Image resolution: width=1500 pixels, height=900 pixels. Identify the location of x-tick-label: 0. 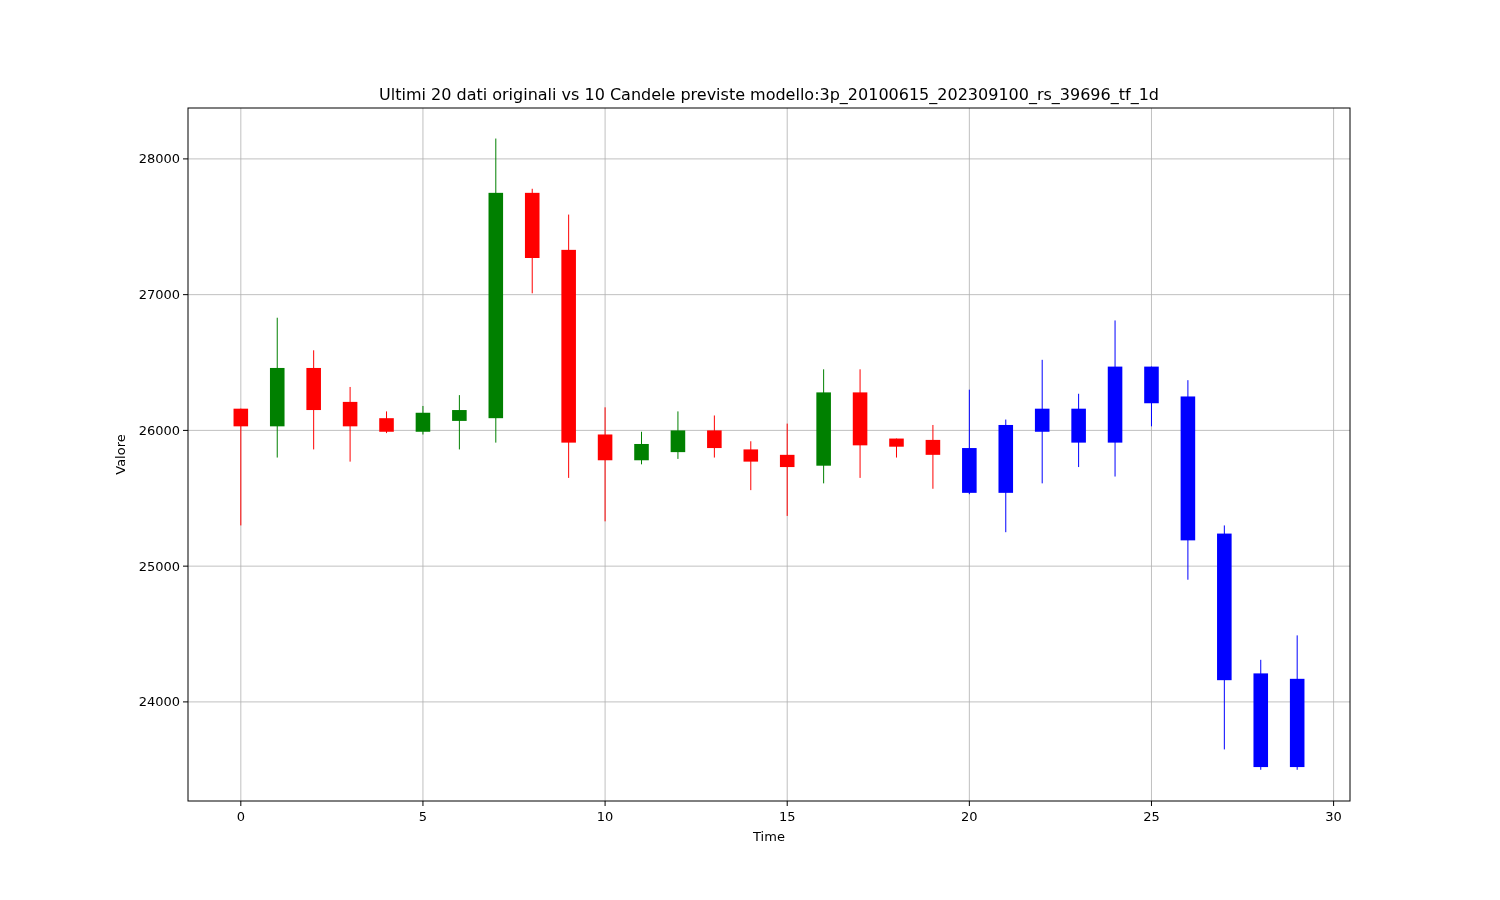
(240, 816).